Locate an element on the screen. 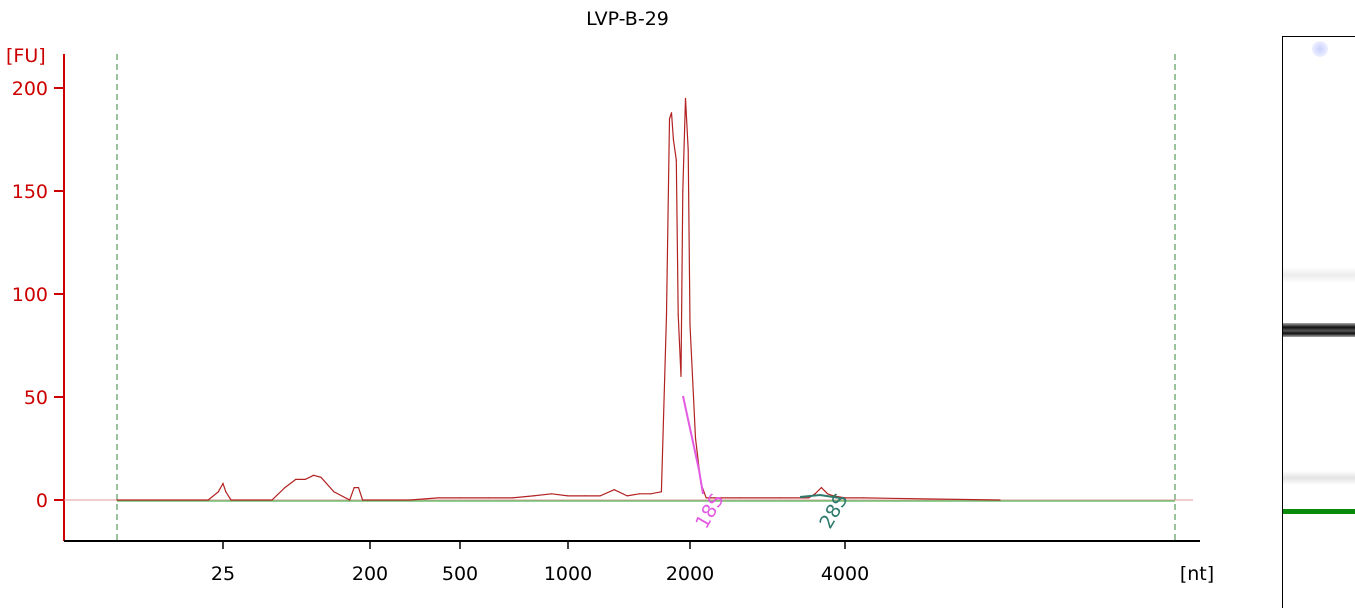  x-axis-label: [nt] is located at coordinates (1197, 574).